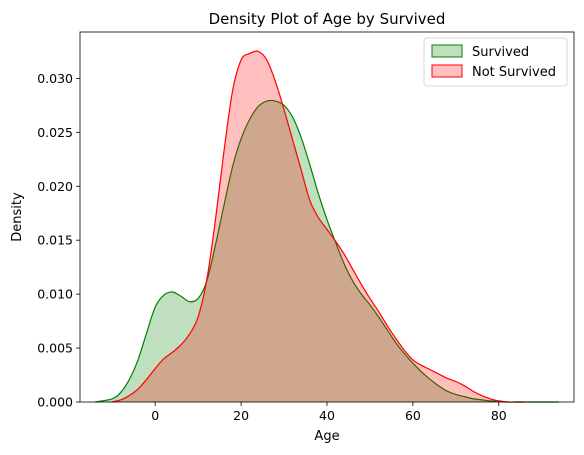  Describe the element at coordinates (155, 415) in the screenshot. I see `x-tick-label: 0` at that location.